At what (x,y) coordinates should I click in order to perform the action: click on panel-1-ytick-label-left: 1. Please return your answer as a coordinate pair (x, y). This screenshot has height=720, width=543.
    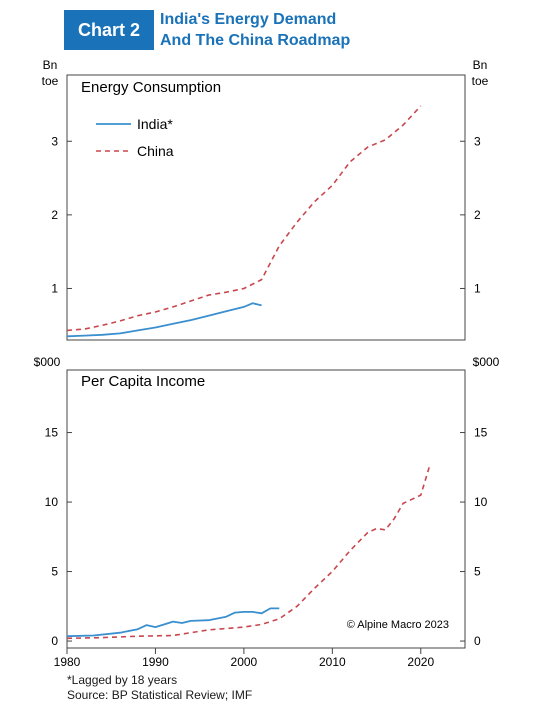
    Looking at the image, I should click on (54, 288).